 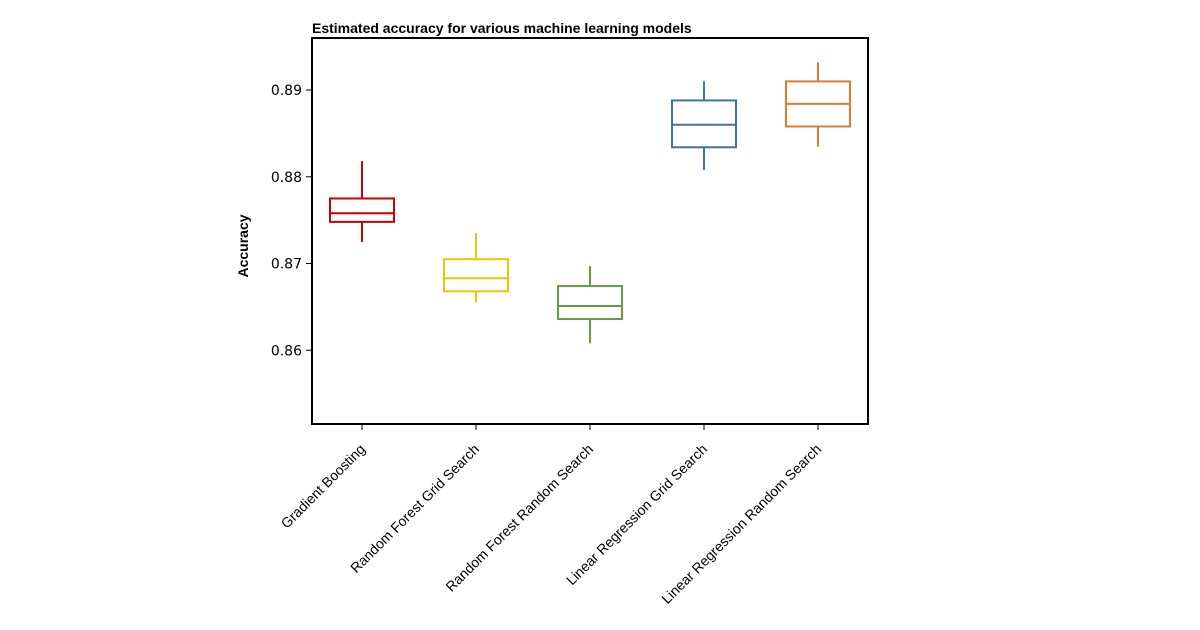 I want to click on x-tick-label: Gradient Boosting, so click(x=323, y=486).